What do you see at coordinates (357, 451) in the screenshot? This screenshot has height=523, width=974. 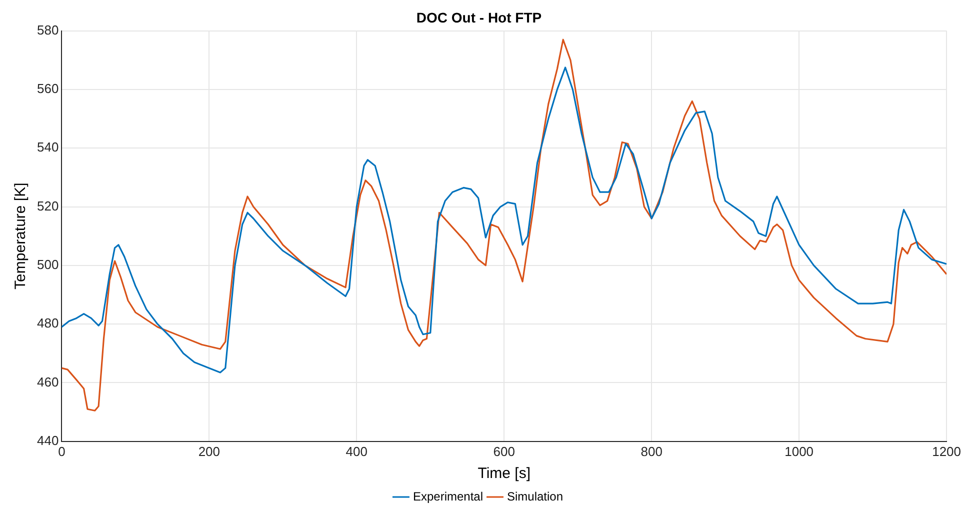 I see `x-tick-label: 400` at bounding box center [357, 451].